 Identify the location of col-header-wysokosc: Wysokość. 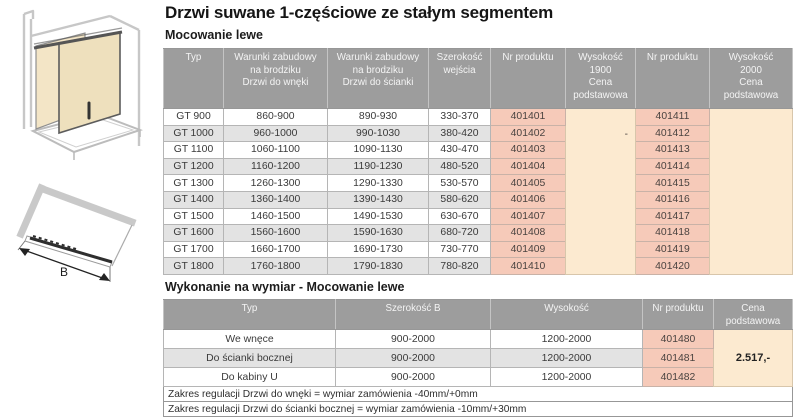
(566, 314).